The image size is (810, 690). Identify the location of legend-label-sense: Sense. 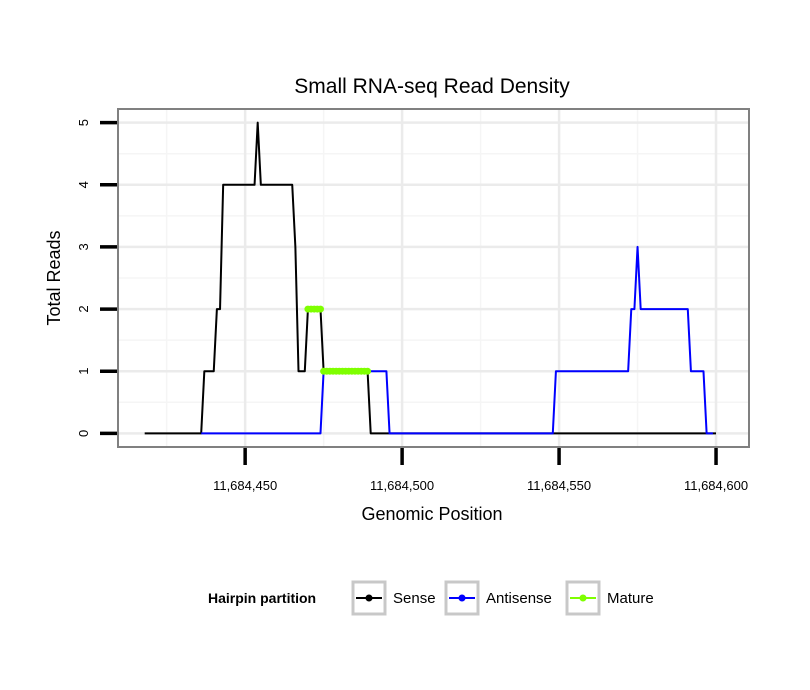
(414, 598).